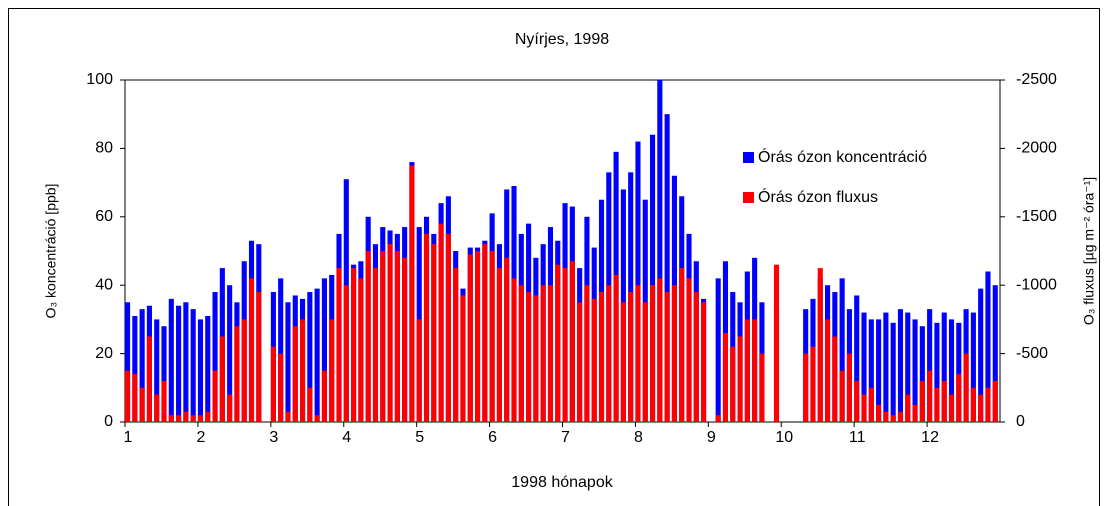 The width and height of the screenshot is (1109, 506). I want to click on x-tick-label: 2, so click(200, 437).